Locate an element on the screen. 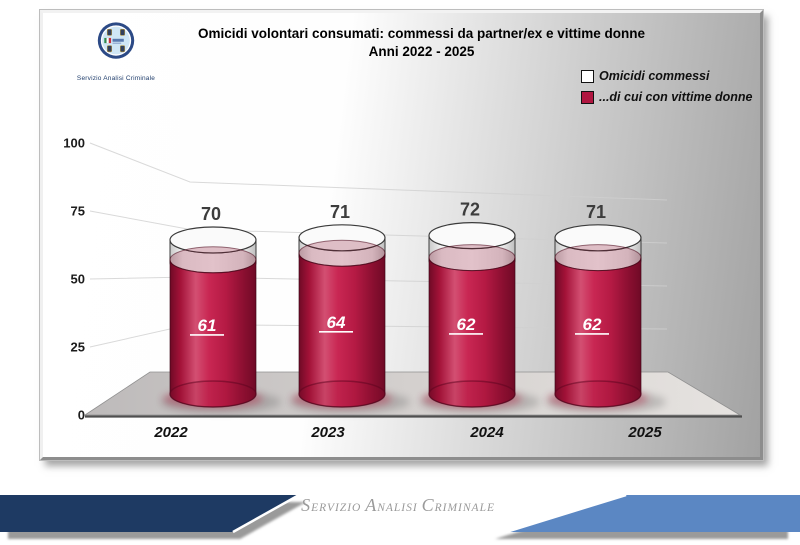  x-axis-label-2022: 2022 is located at coordinates (170, 432).